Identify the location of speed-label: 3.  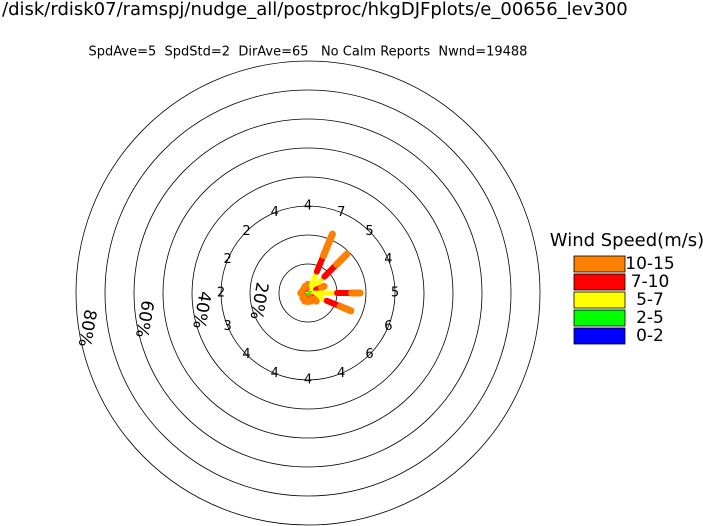
(227, 326).